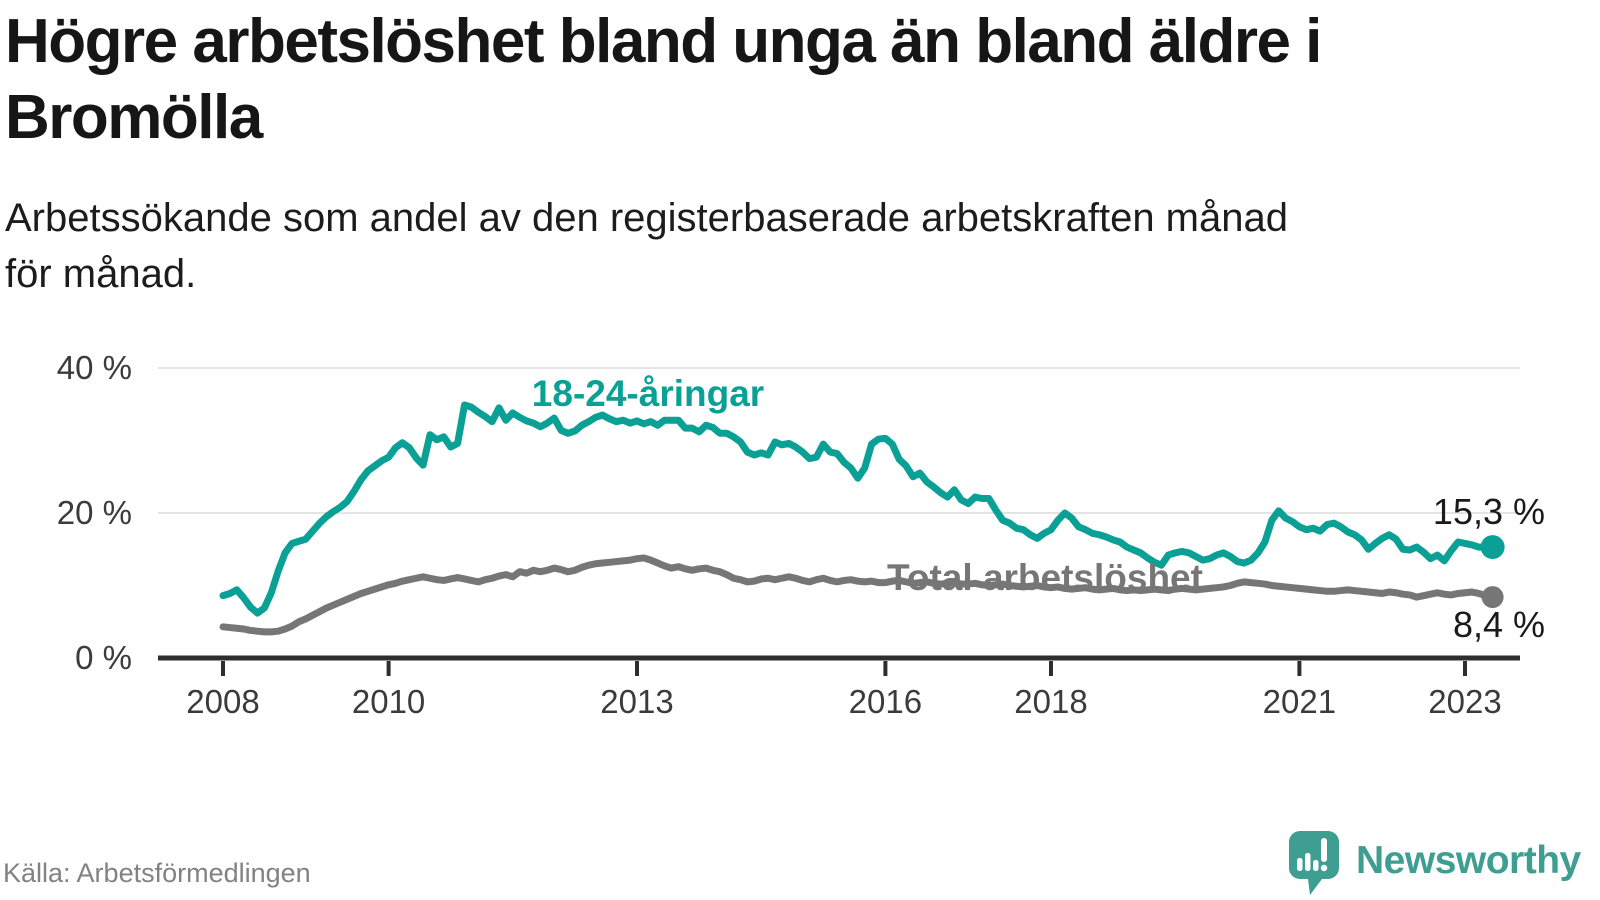 Image resolution: width=1600 pixels, height=900 pixels. What do you see at coordinates (388, 701) in the screenshot?
I see `x-axis-label-2010: 2010` at bounding box center [388, 701].